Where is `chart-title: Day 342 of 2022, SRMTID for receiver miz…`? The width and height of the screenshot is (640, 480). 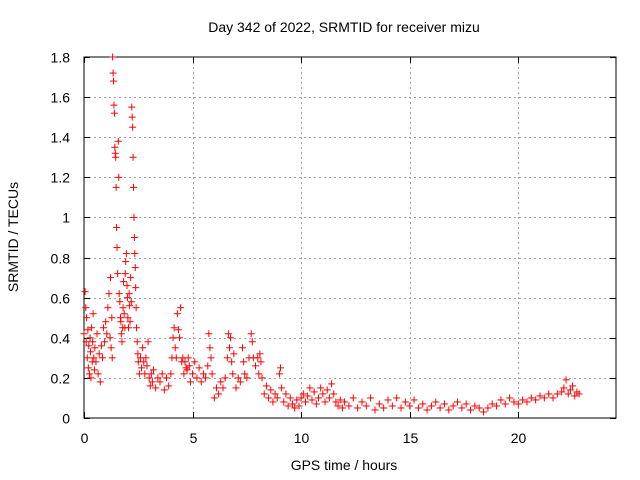 chart-title: Day 342 of 2022, SRMTID for receiver miz… is located at coordinates (344, 27).